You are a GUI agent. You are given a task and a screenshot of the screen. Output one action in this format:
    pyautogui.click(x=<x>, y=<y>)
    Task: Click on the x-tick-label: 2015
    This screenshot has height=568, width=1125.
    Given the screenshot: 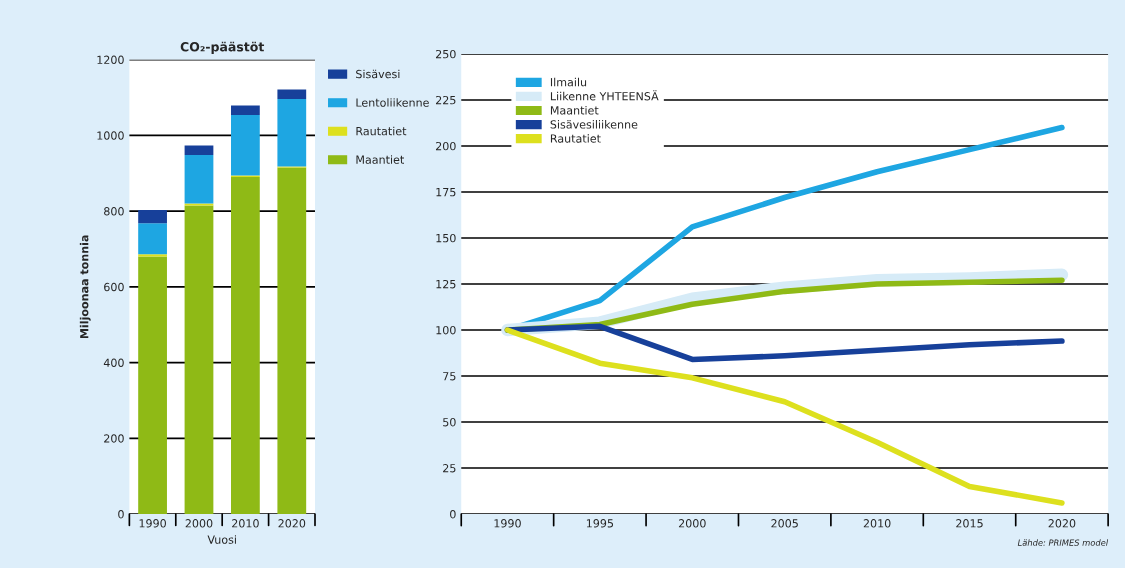 What is the action you would take?
    pyautogui.click(x=969, y=523)
    